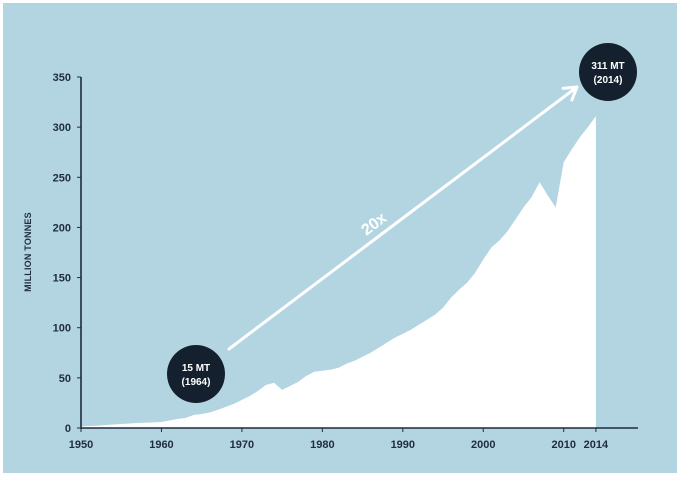  Describe the element at coordinates (62, 128) in the screenshot. I see `y-tick-label: 300` at that location.